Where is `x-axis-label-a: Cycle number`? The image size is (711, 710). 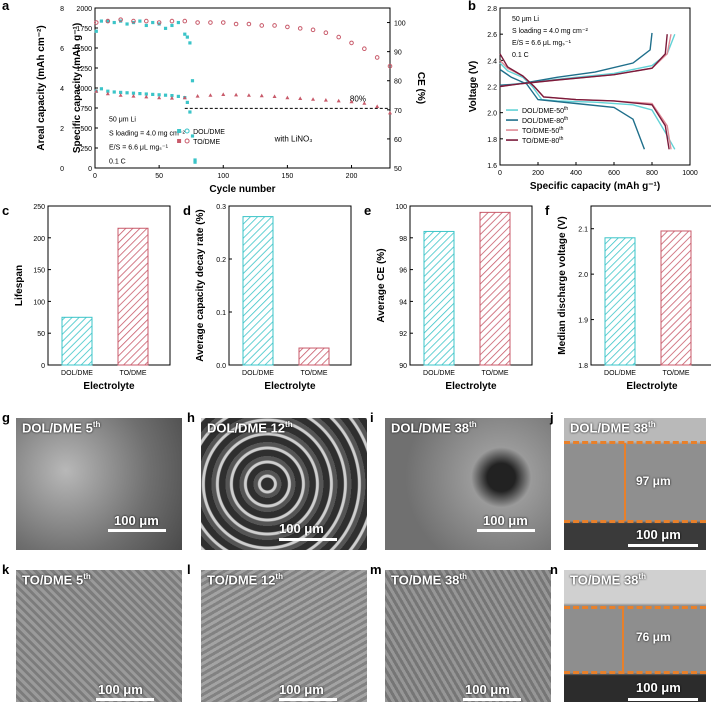 x-axis-label-a: Cycle number is located at coordinates (242, 189).